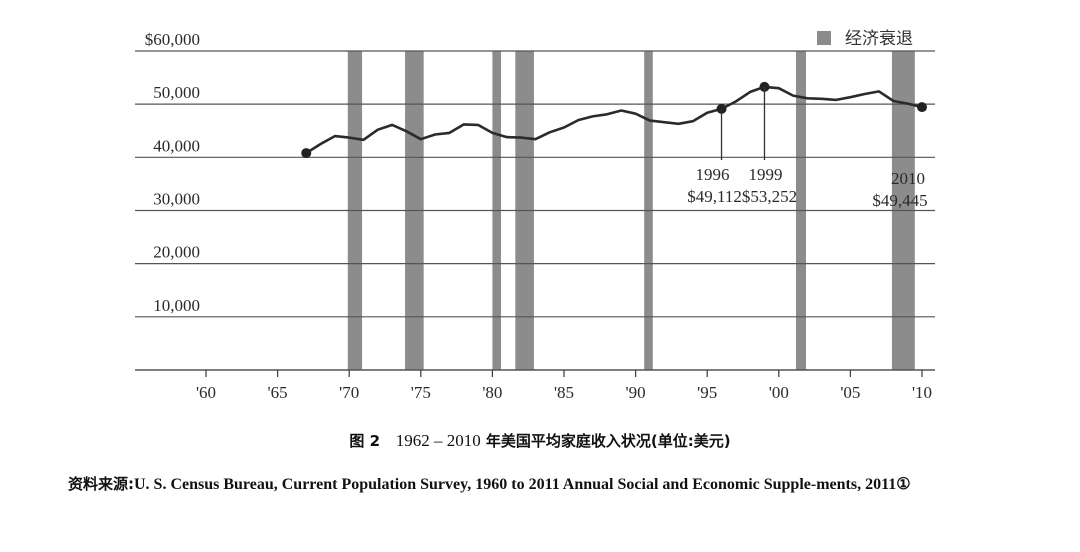 The image size is (1080, 552). What do you see at coordinates (278, 392) in the screenshot?
I see `x-tick-label: '65` at bounding box center [278, 392].